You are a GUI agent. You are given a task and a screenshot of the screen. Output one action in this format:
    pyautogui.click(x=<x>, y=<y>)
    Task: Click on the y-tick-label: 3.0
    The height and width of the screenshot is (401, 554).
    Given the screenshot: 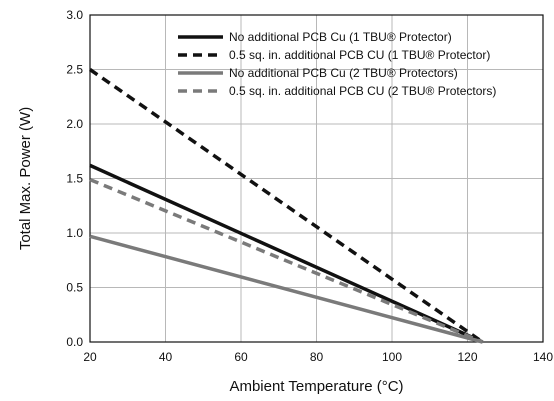 What is the action you would take?
    pyautogui.click(x=74, y=15)
    